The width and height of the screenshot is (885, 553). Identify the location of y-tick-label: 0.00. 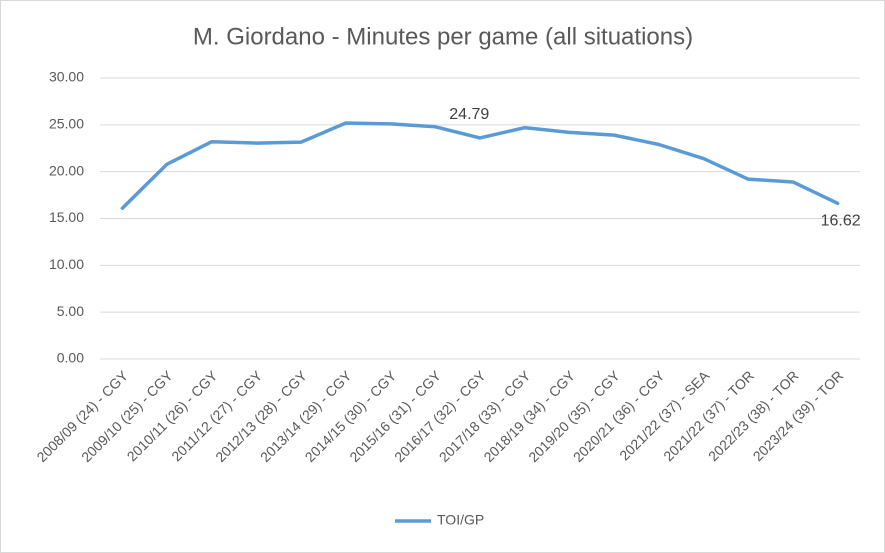
(70, 358).